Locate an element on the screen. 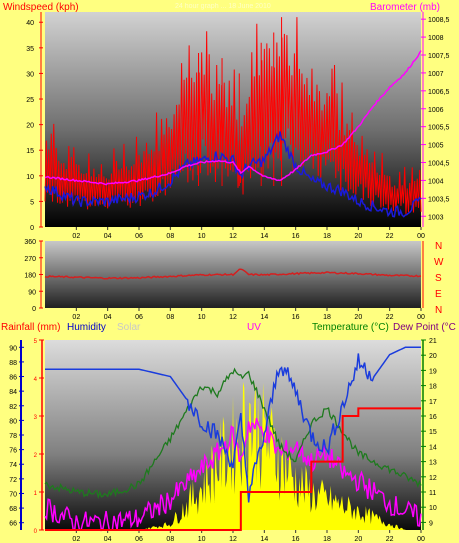 The width and height of the screenshot is (459, 543). windspeed-tick-label: 0 is located at coordinates (32, 228).